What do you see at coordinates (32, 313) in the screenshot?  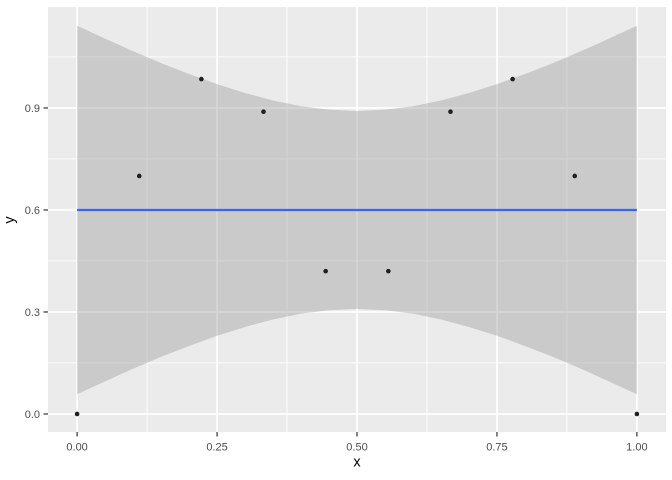 I see `y-tick-label: 0.3` at bounding box center [32, 313].